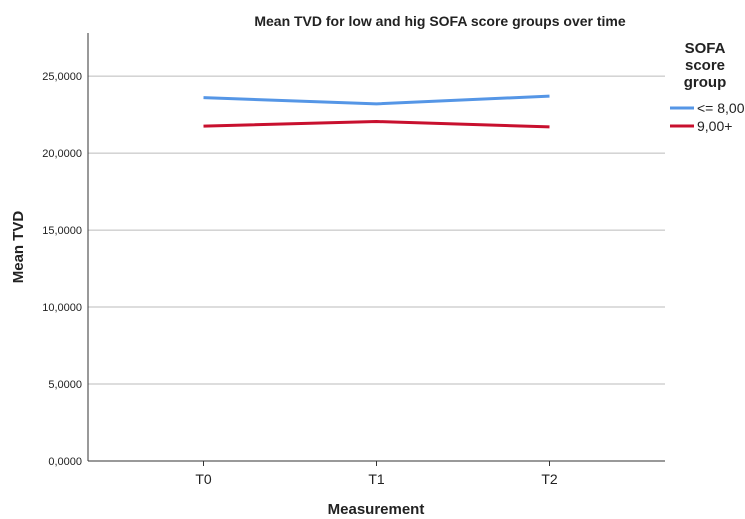 This screenshot has width=745, height=519. What do you see at coordinates (62, 308) in the screenshot?
I see `y-tick-label: 10,0000` at bounding box center [62, 308].